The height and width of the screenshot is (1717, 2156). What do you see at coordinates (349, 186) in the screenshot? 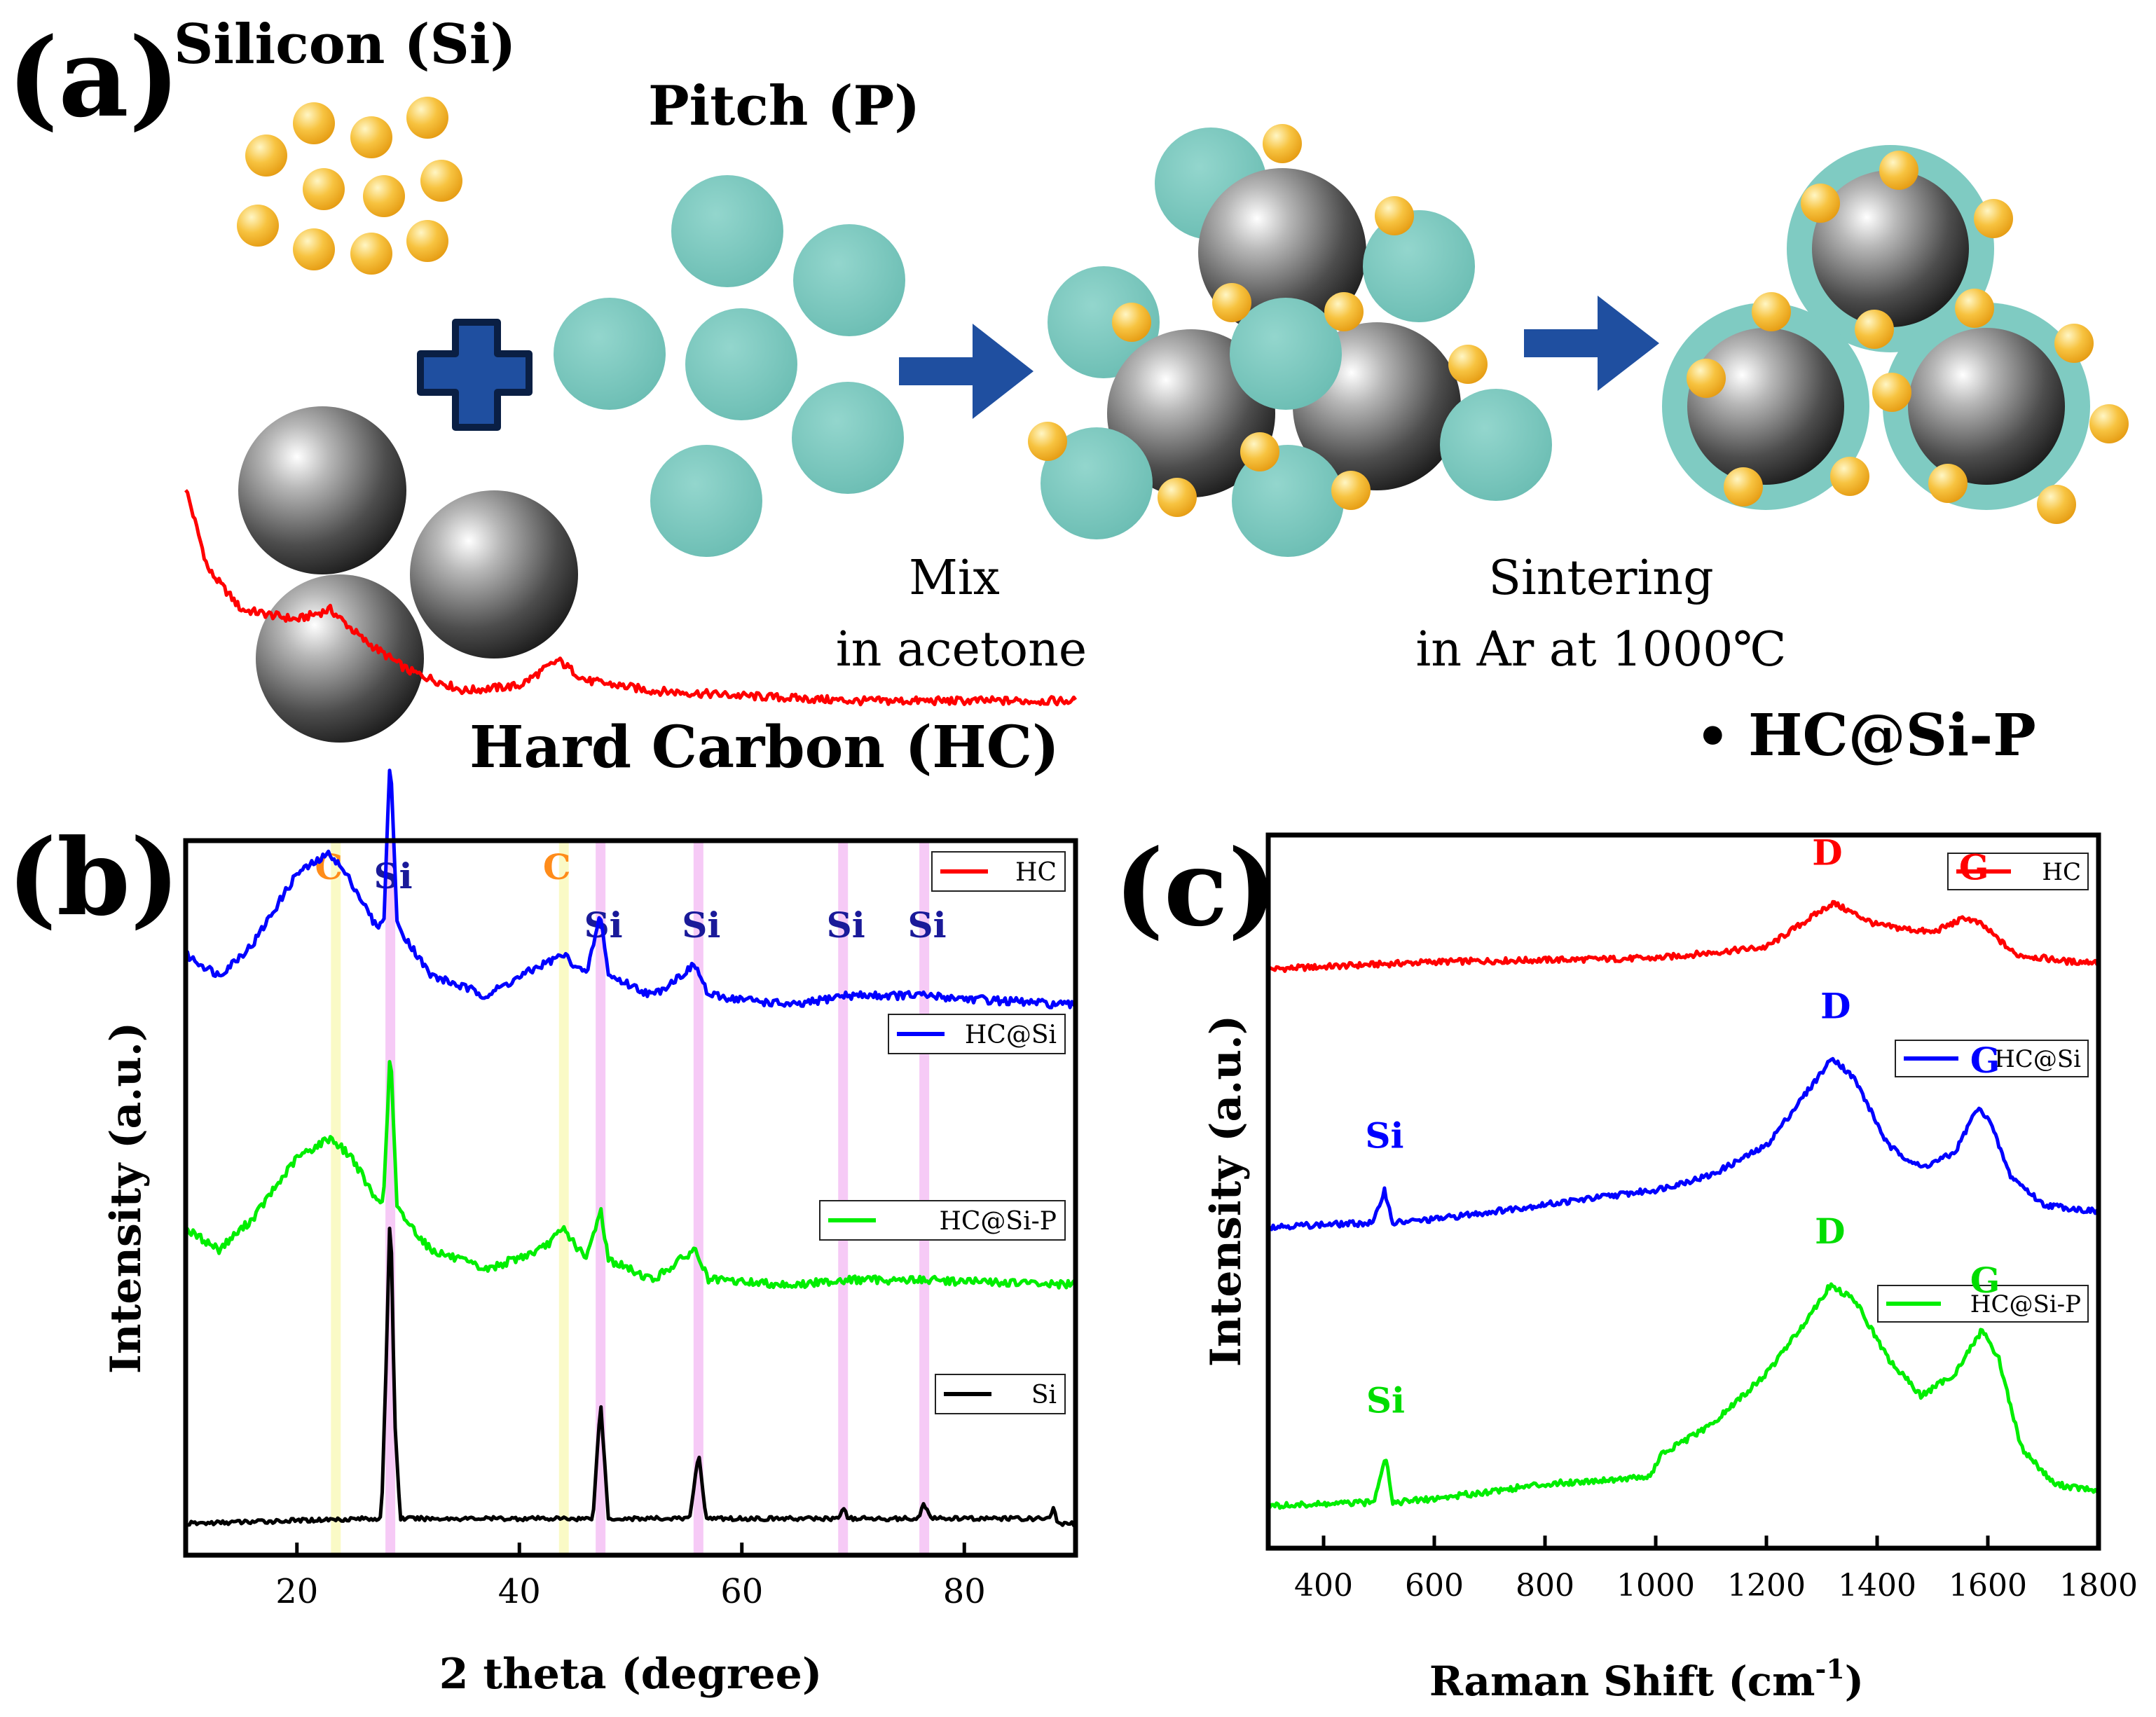
I see `silicon-particle-cluster` at bounding box center [349, 186].